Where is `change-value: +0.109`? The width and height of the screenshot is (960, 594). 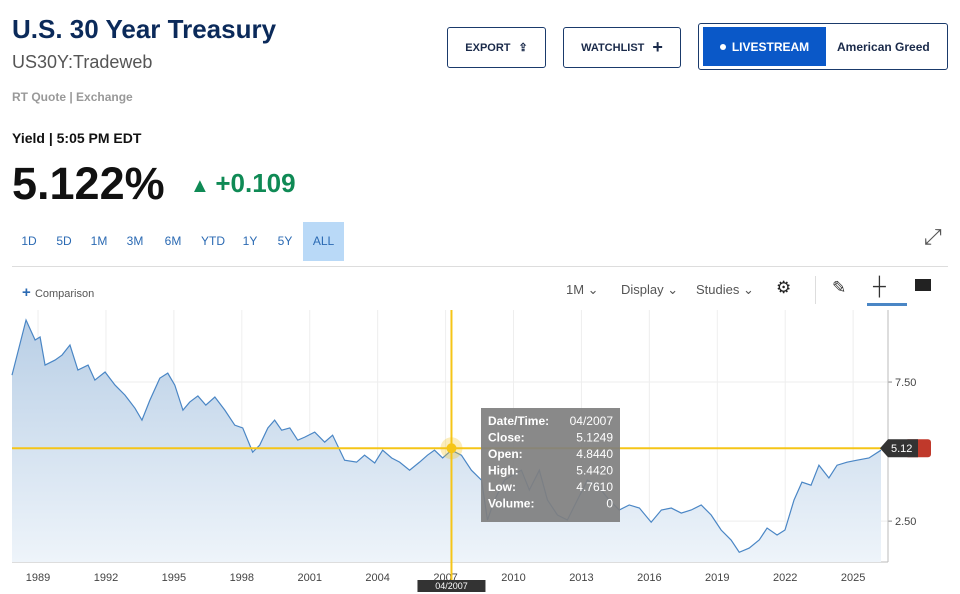
change-value: +0.109 is located at coordinates (255, 183).